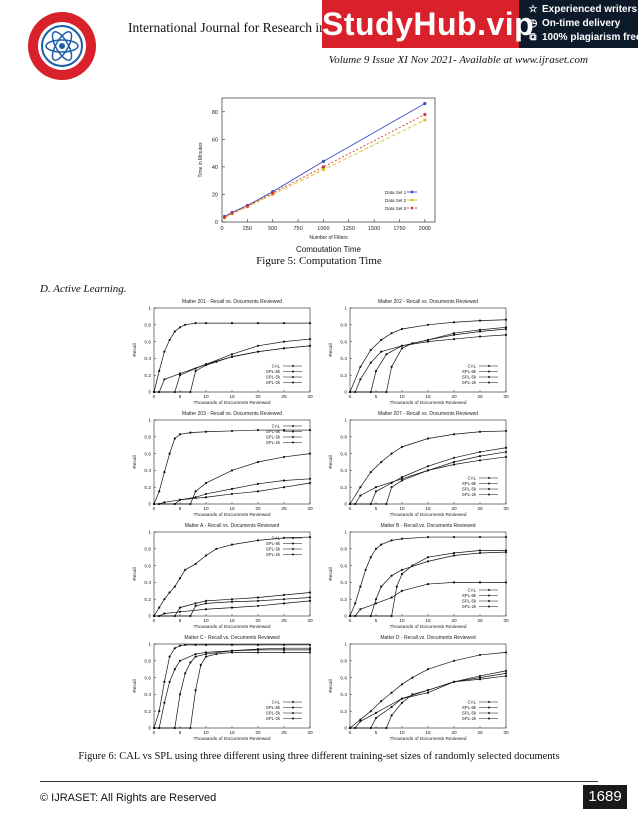 The width and height of the screenshot is (638, 826). What do you see at coordinates (232, 526) in the screenshot?
I see `panel-title: Matter A - Recall vs. Documents Reviewed` at bounding box center [232, 526].